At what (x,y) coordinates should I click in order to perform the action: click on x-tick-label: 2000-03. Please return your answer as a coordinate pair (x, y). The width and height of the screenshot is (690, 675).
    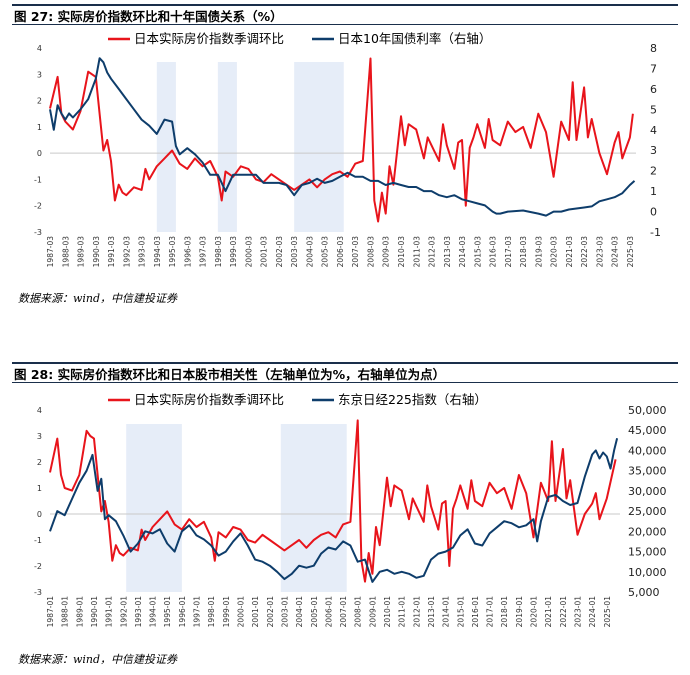
    Looking at the image, I should click on (248, 252).